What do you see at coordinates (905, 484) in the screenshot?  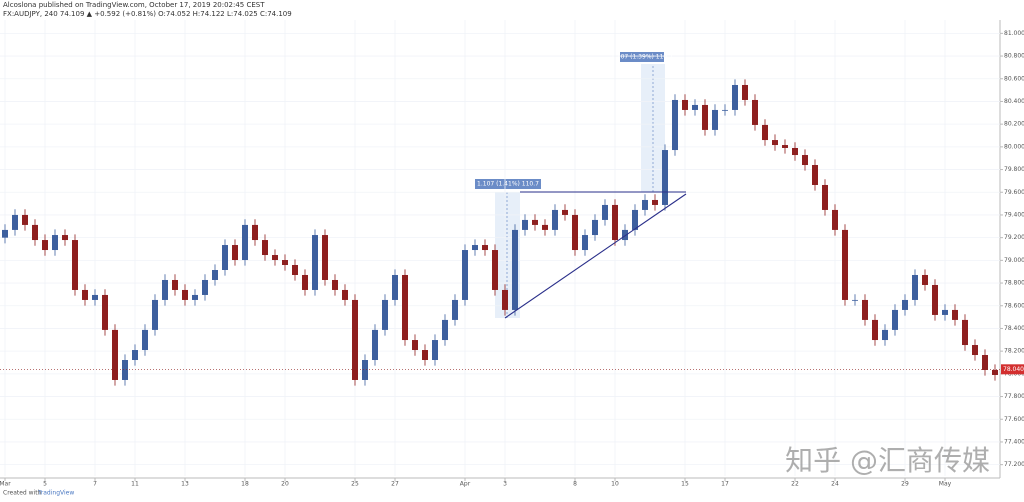 I see `x-tick-label: 29` at bounding box center [905, 484].